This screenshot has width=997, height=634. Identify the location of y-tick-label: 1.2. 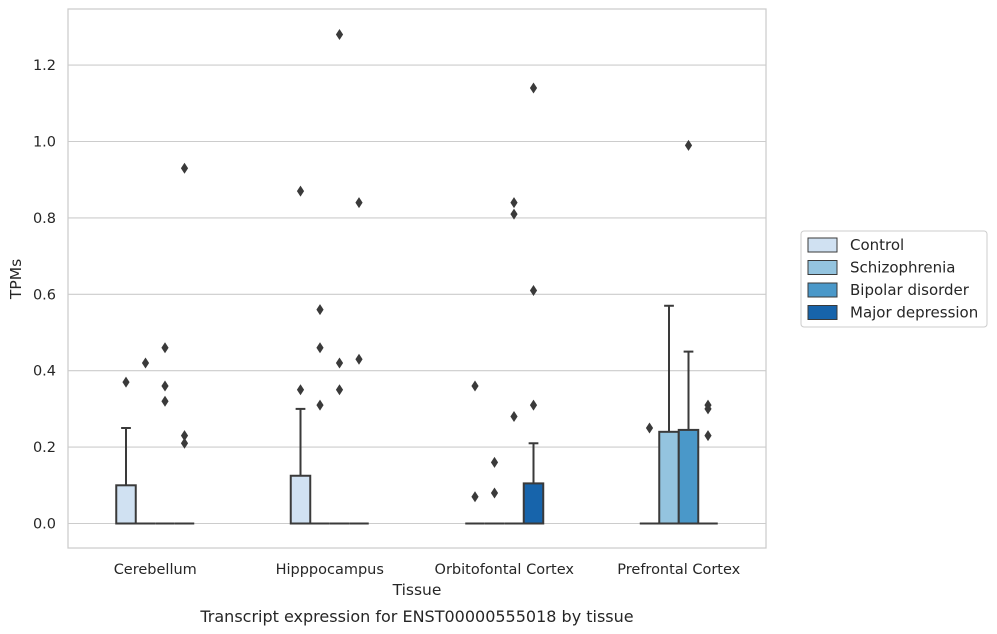
(44, 66).